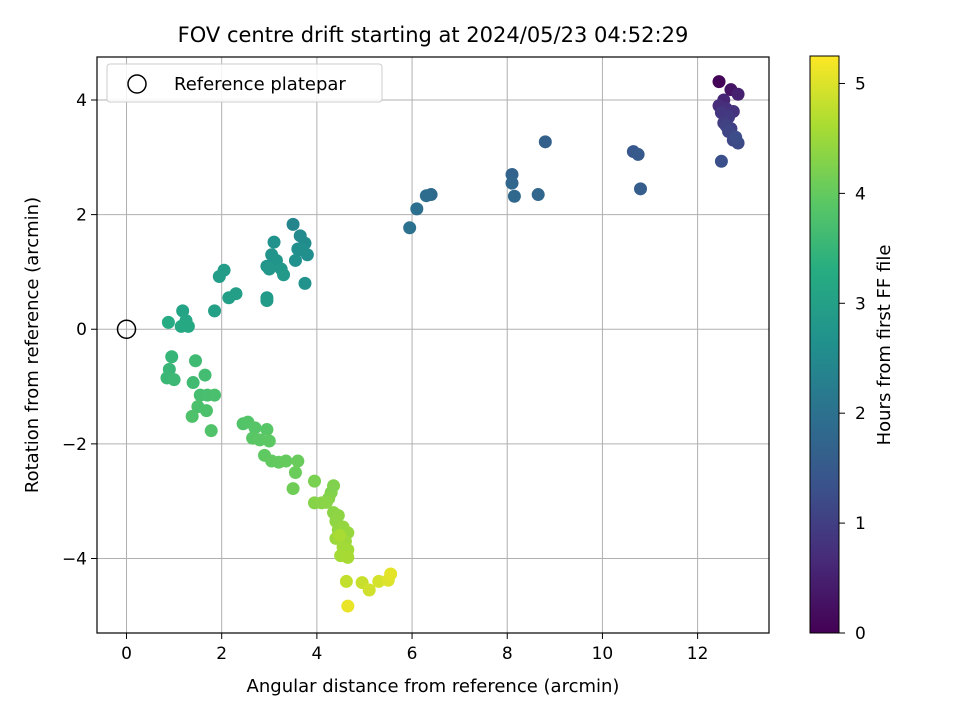  I want to click on y-tick-label: 0, so click(81, 330).